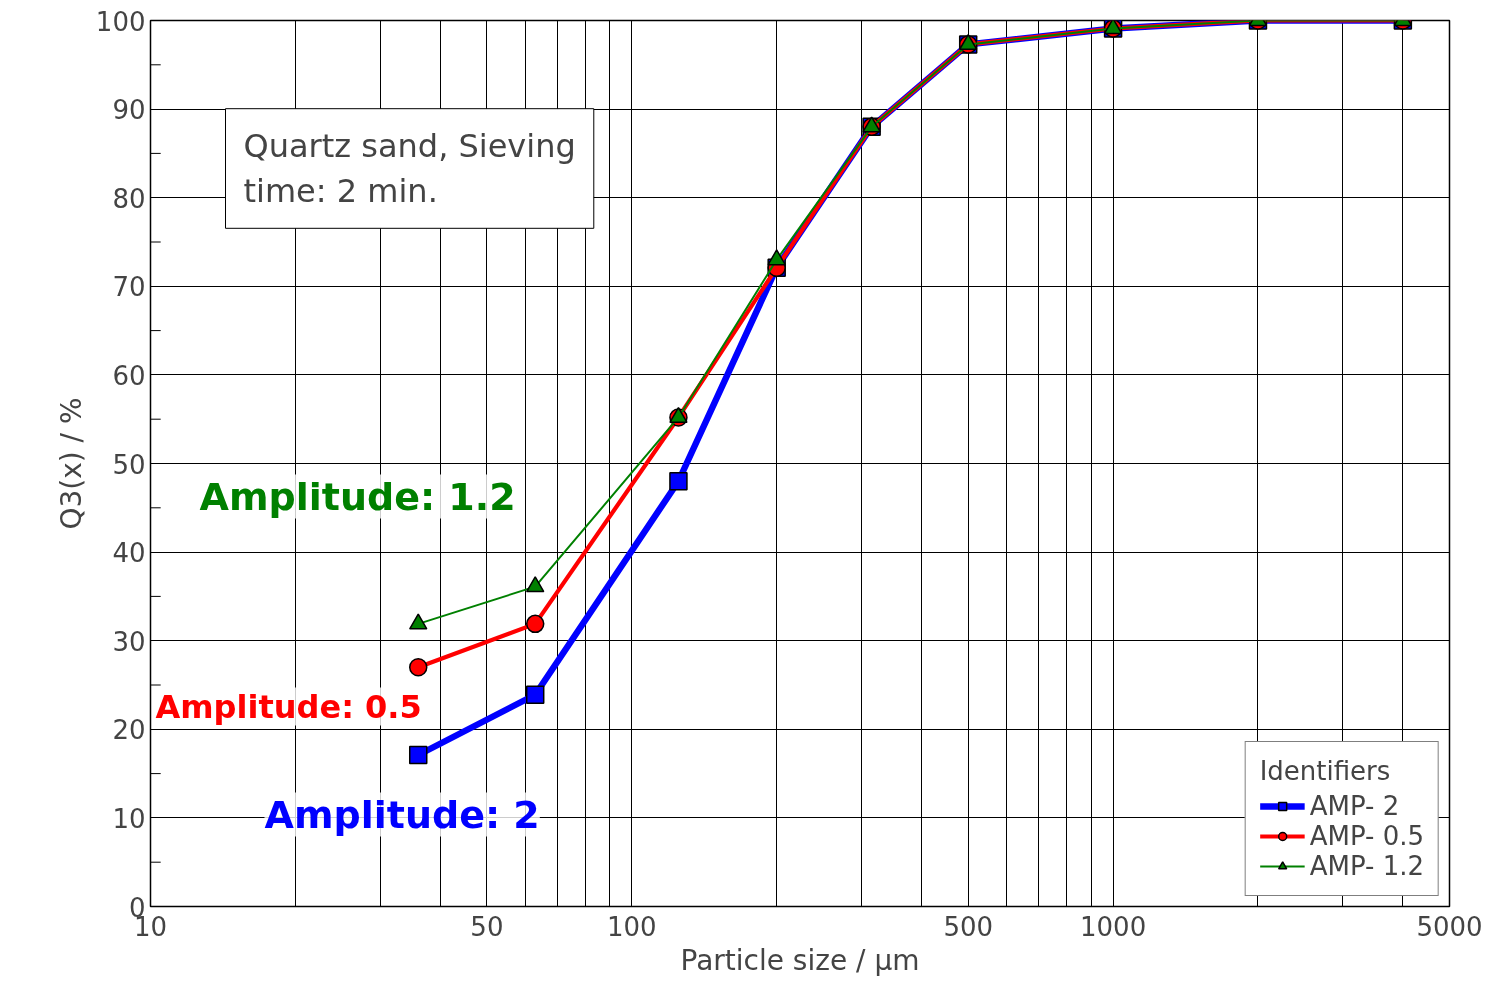 The width and height of the screenshot is (1499, 996). Describe the element at coordinates (129, 553) in the screenshot. I see `y-tick-label: 40` at that location.